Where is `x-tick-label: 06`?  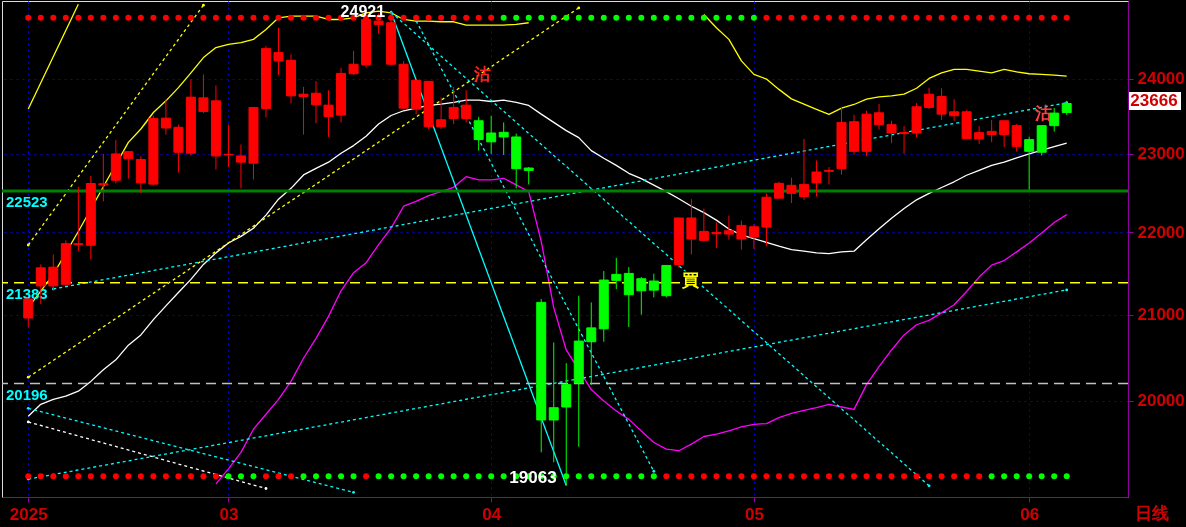 x-tick-label: 06 is located at coordinates (1030, 514).